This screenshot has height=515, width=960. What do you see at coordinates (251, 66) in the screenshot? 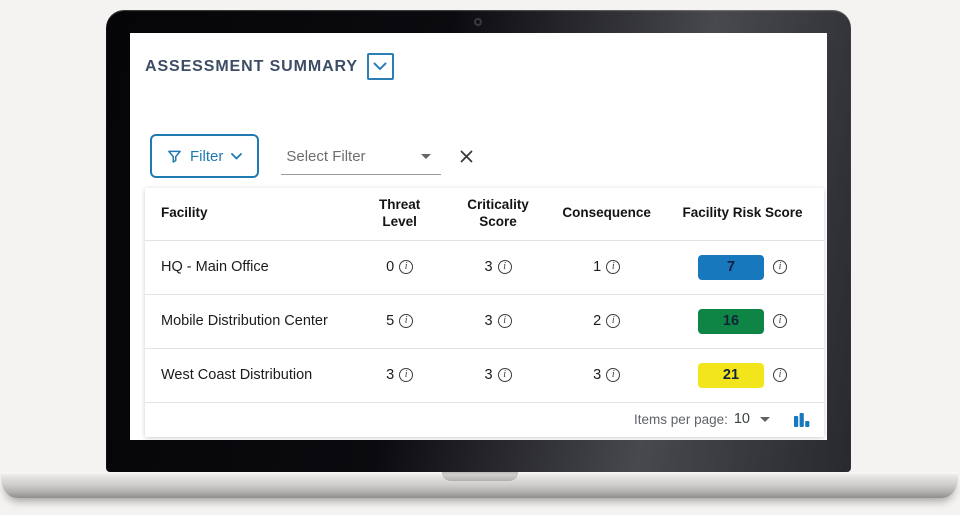
I see `page-title: ASSESSMENT SUMMARY` at bounding box center [251, 66].